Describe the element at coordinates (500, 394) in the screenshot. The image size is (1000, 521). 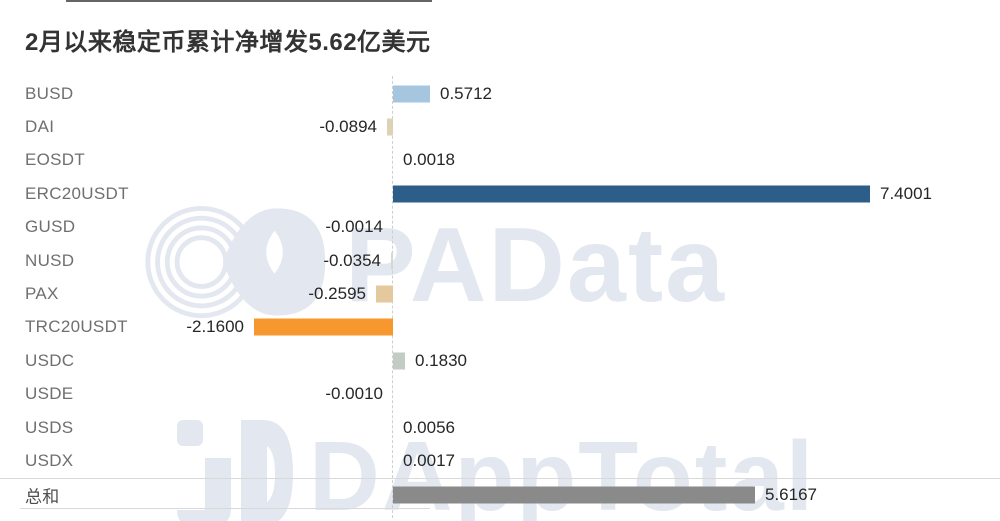
I see `chart-row-usde: USDE -0.0010` at that location.